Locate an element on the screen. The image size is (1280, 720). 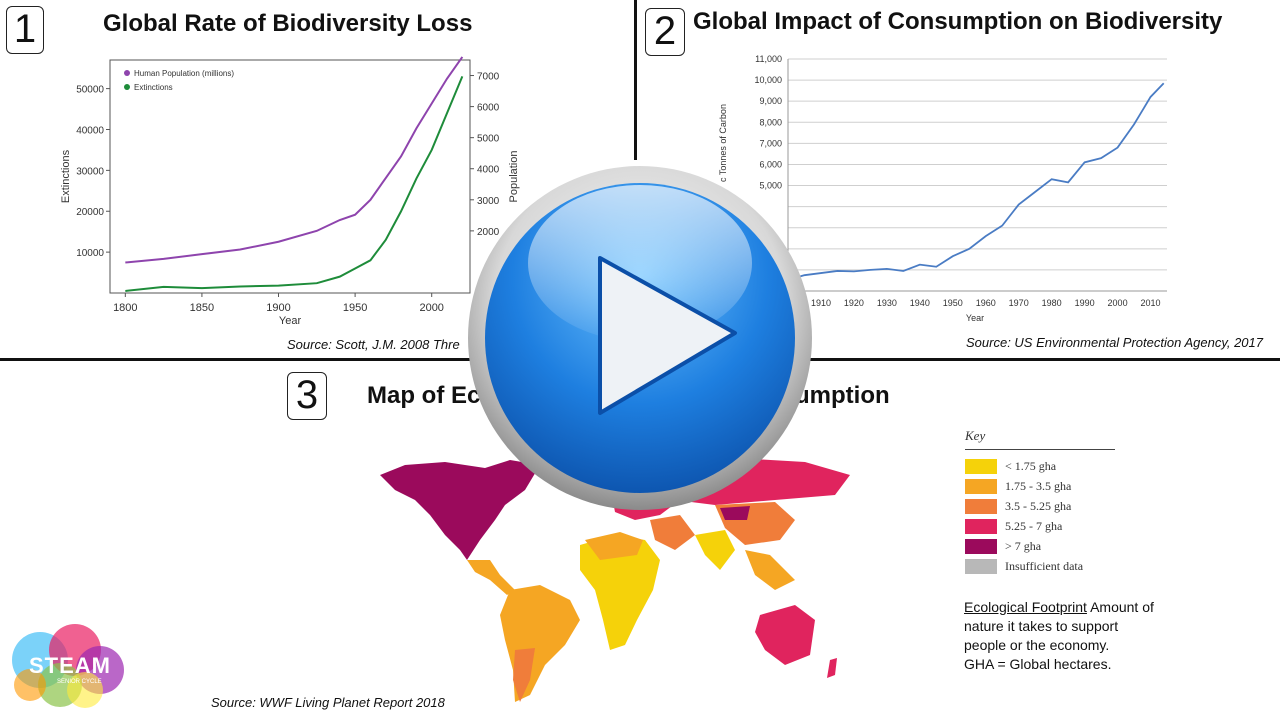
key-row: 1.75 - 3.5 gha is located at coordinates (1018, 486).